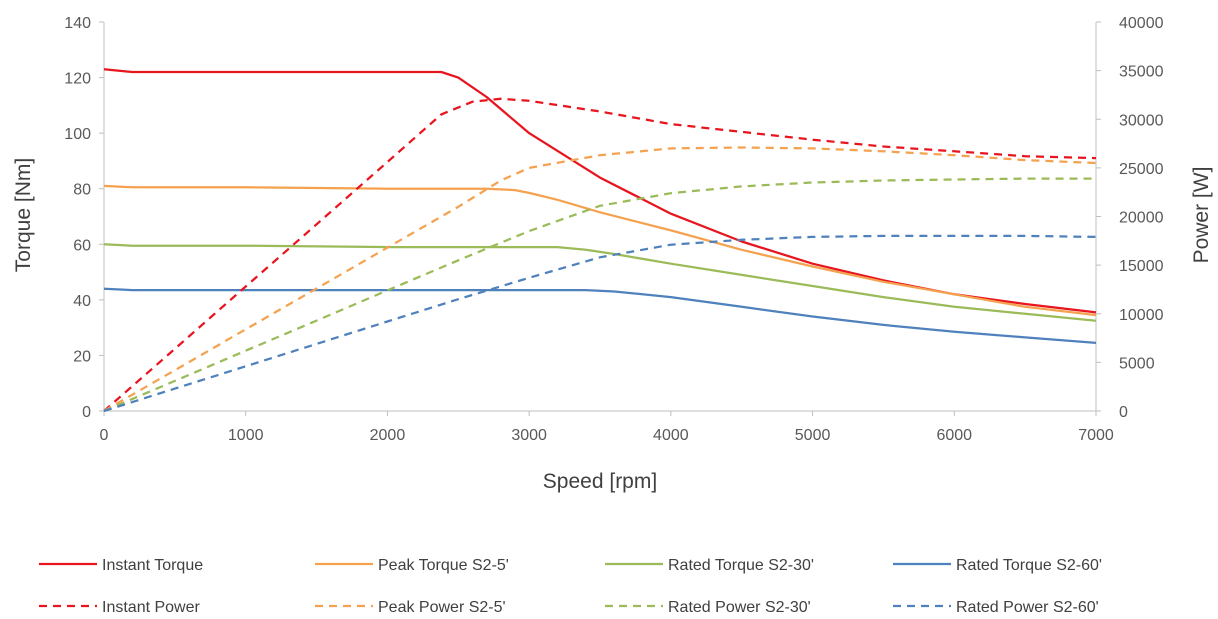 This screenshot has width=1218, height=619. Describe the element at coordinates (741, 565) in the screenshot. I see `legend-label: Rated Torque S2-30'` at that location.